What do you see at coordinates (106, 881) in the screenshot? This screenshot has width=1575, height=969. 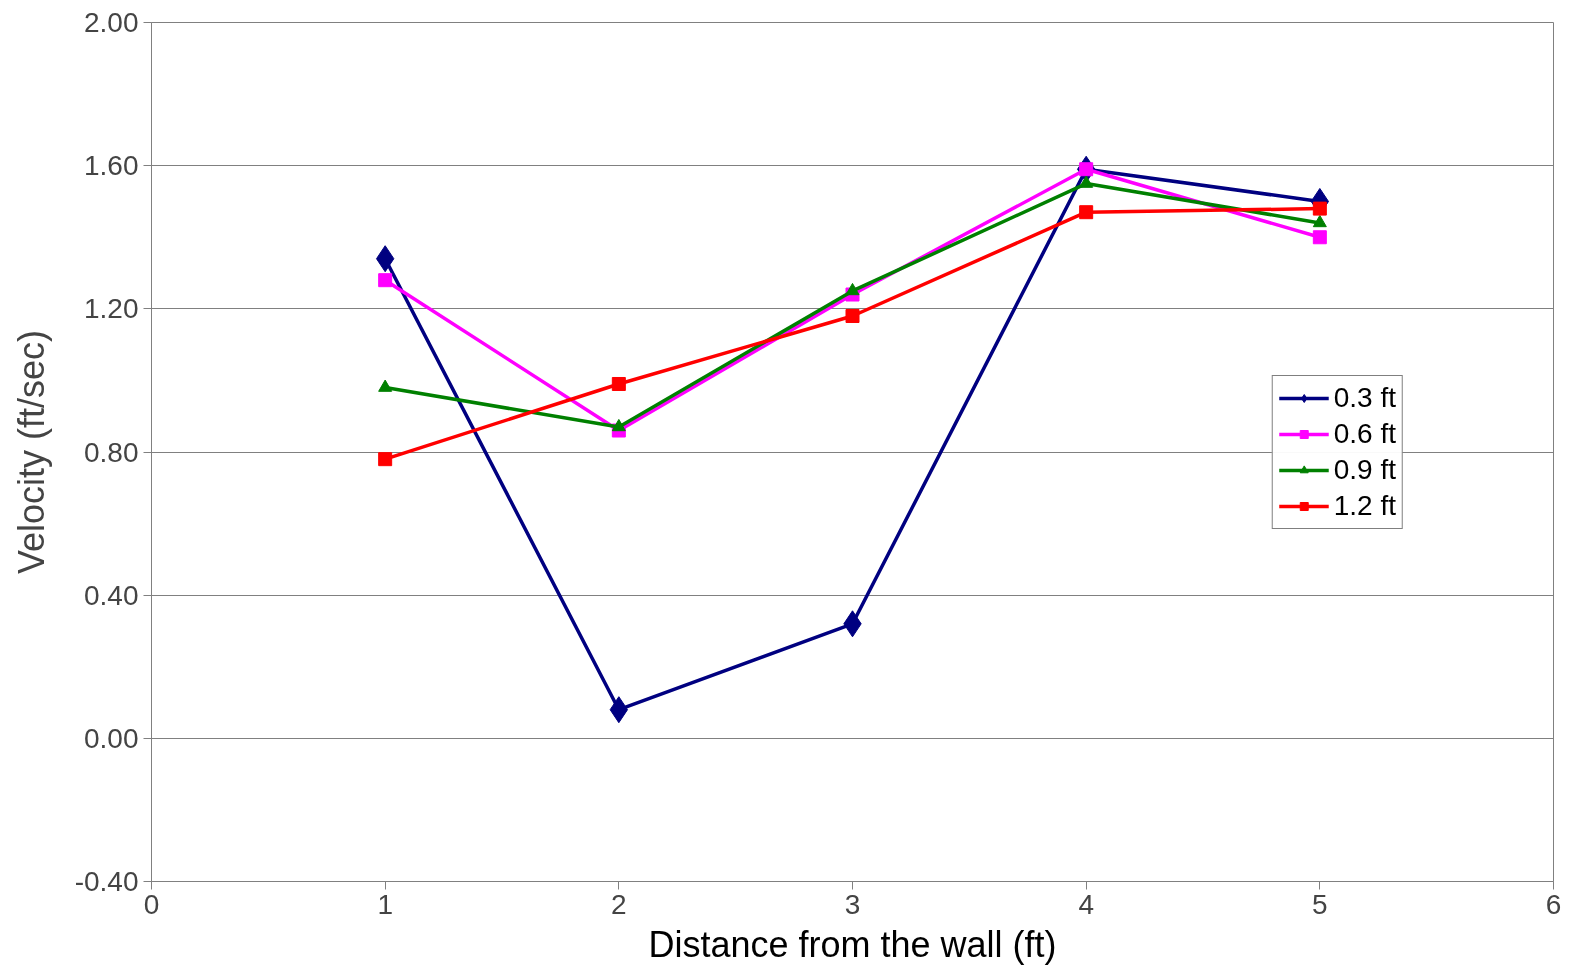 I see `y-tick-label: -0.40` at bounding box center [106, 881].